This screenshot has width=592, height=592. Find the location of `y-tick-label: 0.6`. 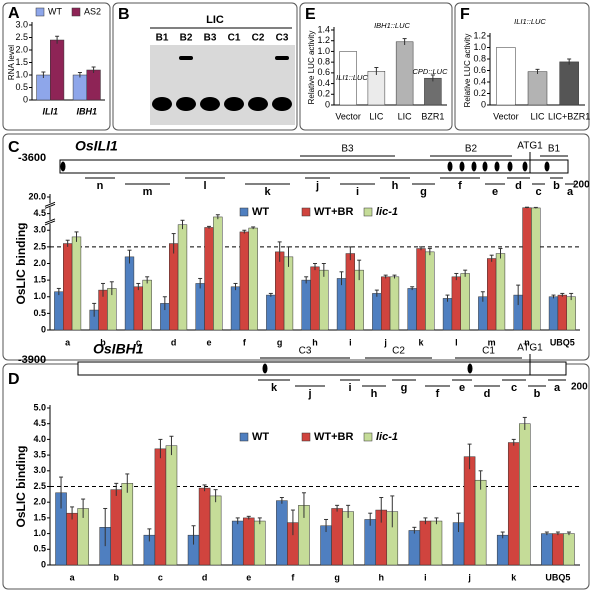

y-tick-label: 0.6 is located at coordinates (323, 72).